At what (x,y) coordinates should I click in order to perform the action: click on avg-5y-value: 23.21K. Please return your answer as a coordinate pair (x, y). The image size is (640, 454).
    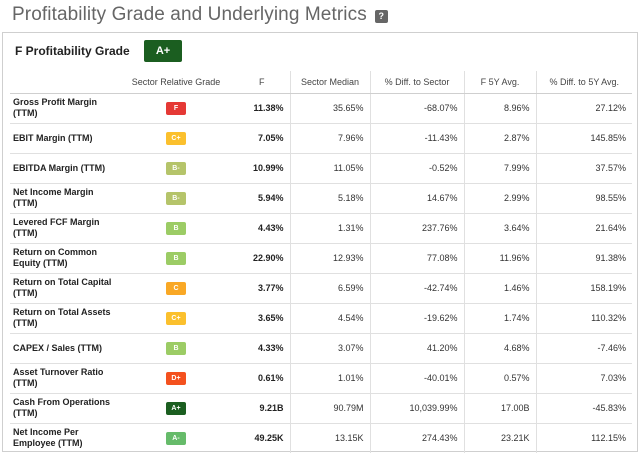
    Looking at the image, I should click on (499, 438).